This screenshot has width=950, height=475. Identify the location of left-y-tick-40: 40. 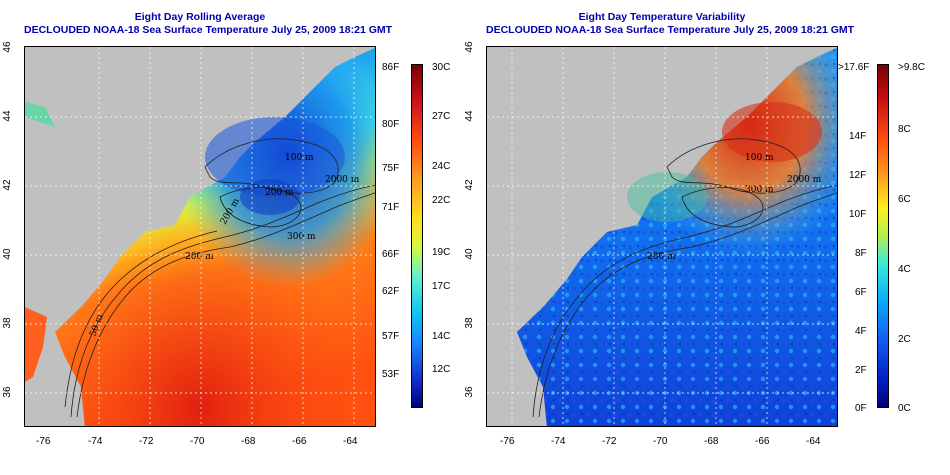
(7, 254).